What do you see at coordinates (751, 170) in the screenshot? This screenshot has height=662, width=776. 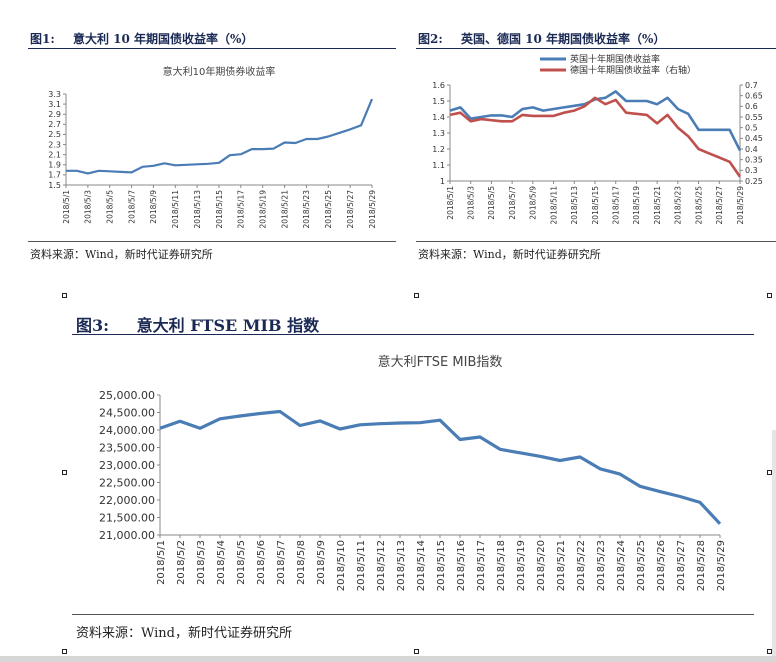 I see `y2-tick-label: 0.3` at bounding box center [751, 170].